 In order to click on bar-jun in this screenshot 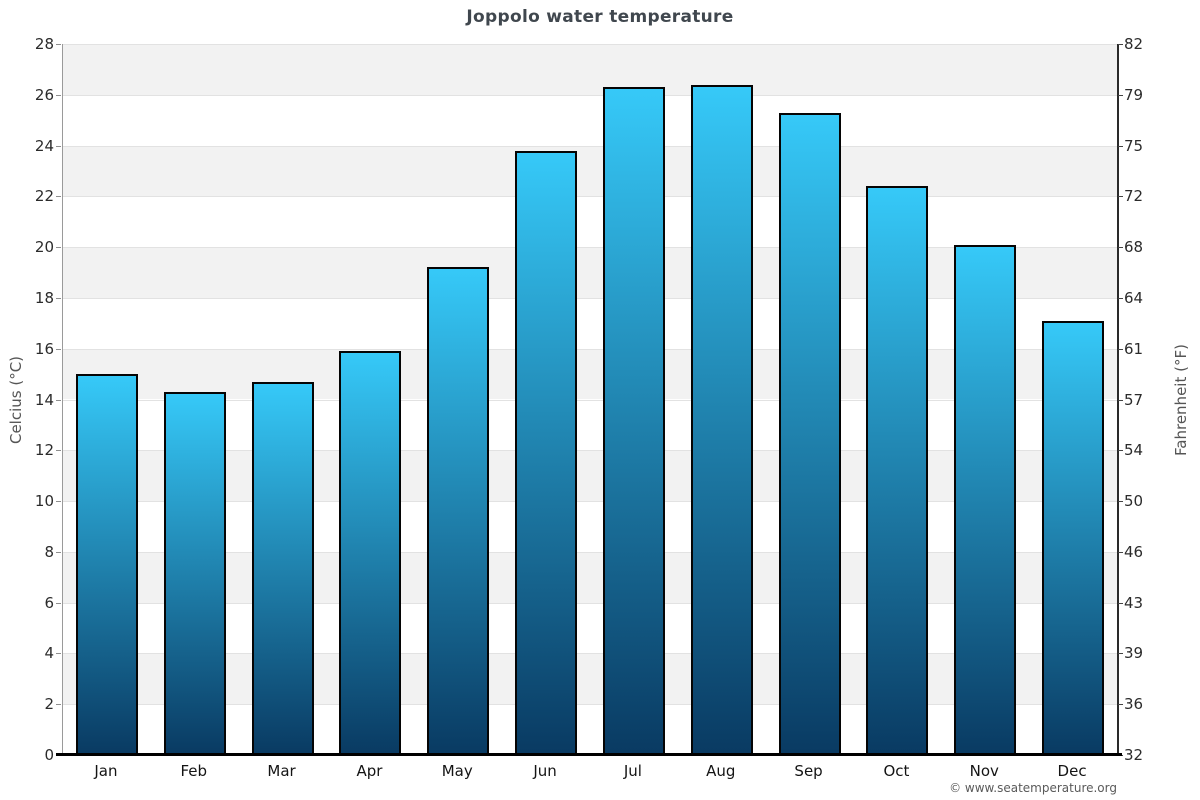, I will do `click(546, 452)`.